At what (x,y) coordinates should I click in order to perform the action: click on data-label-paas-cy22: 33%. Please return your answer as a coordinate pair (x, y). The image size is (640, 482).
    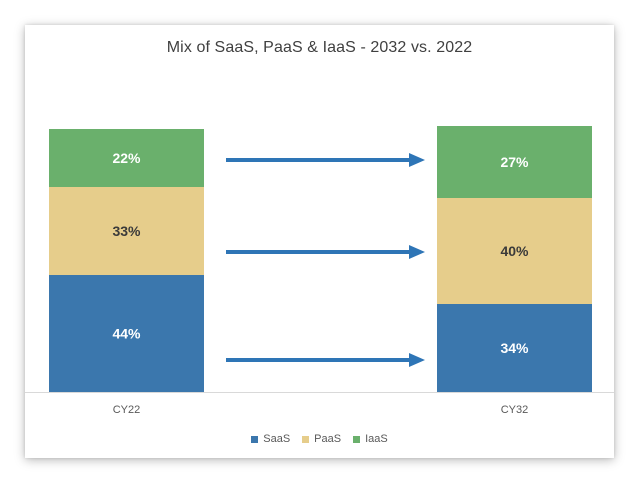
    Looking at the image, I should click on (126, 231).